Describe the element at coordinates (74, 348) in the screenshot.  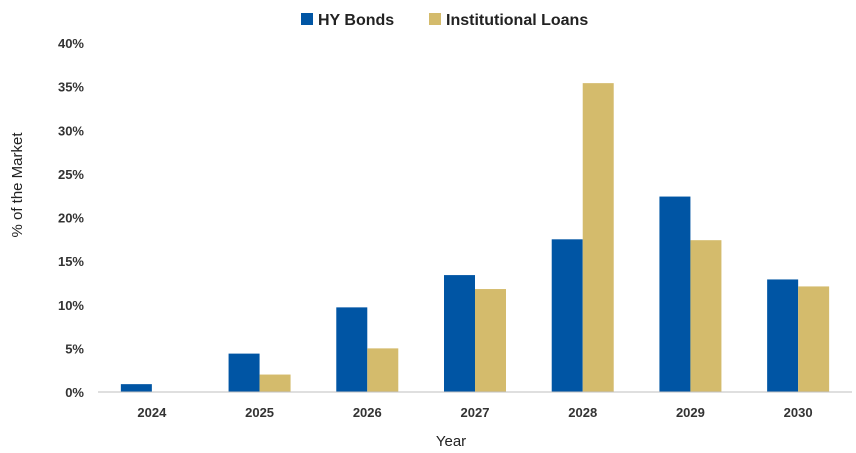
I see `y-tick-label: 5%` at that location.